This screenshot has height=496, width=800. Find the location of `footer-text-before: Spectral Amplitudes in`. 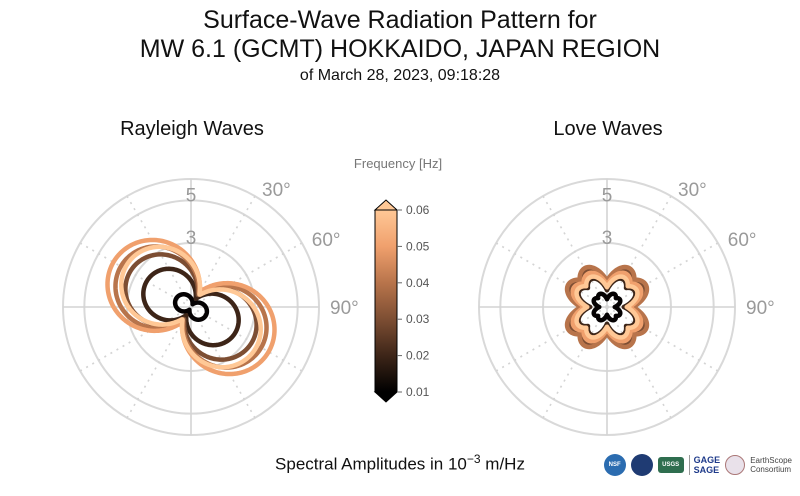

footer-text-before: Spectral Amplitudes in is located at coordinates (361, 464).